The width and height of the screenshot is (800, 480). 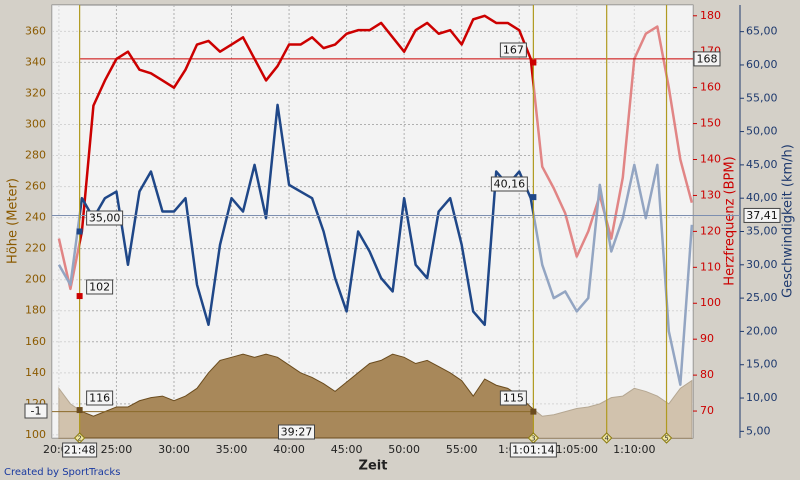 What do you see at coordinates (710, 266) in the screenshot?
I see `y2-tick-label: 110` at bounding box center [710, 266].